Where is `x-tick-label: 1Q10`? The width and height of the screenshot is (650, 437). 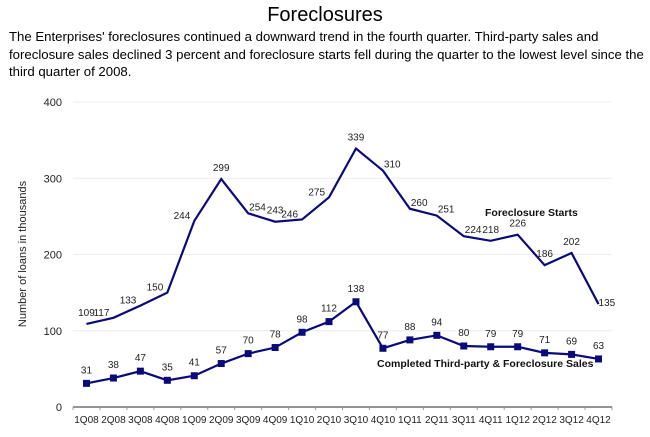 x-tick-label: 1Q10 is located at coordinates (302, 420).